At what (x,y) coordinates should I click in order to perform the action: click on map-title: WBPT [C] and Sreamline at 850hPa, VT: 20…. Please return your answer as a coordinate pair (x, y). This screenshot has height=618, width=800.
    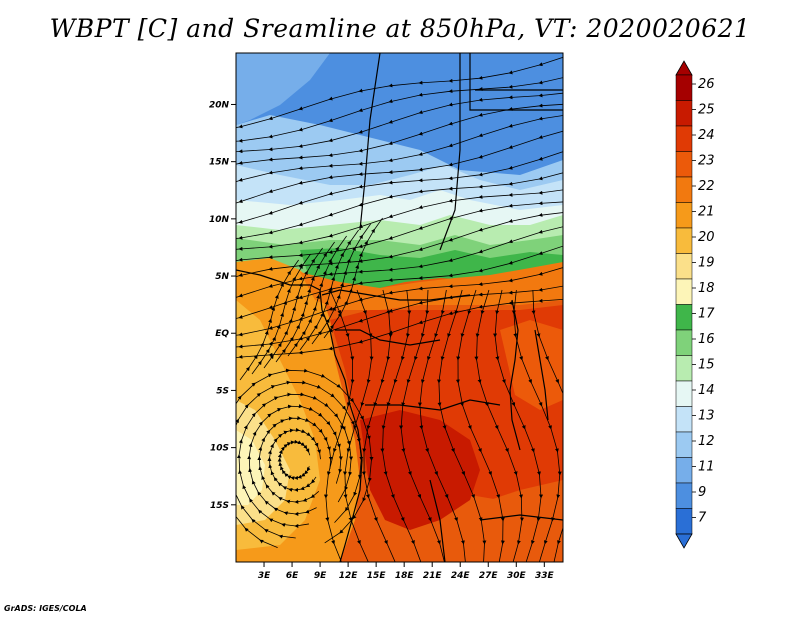
    Looking at the image, I should click on (400, 28).